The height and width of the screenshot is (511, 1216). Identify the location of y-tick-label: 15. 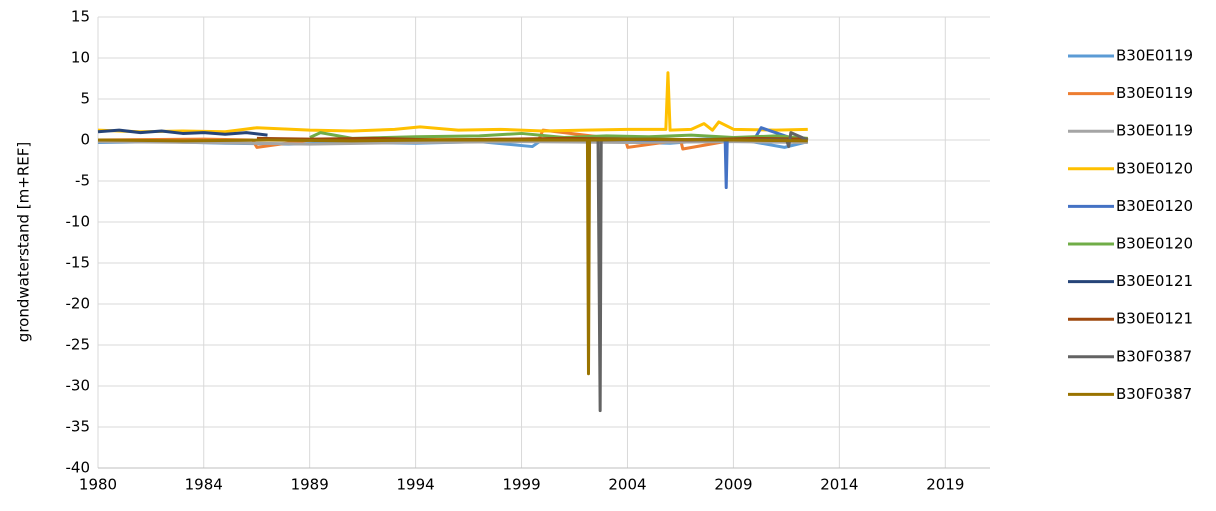
(80, 17).